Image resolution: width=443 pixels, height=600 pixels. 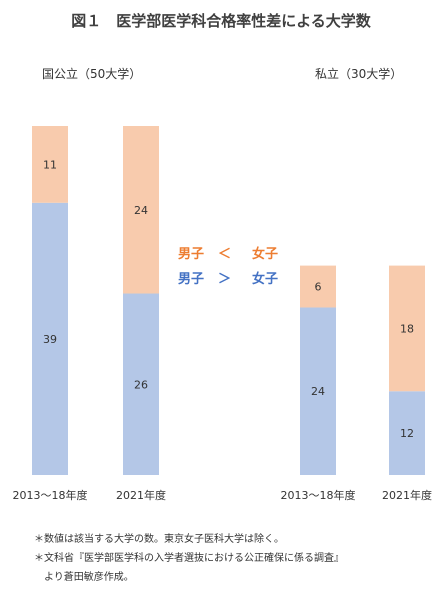 I want to click on group-label-public: 国公立（50大学）, so click(x=91, y=73).